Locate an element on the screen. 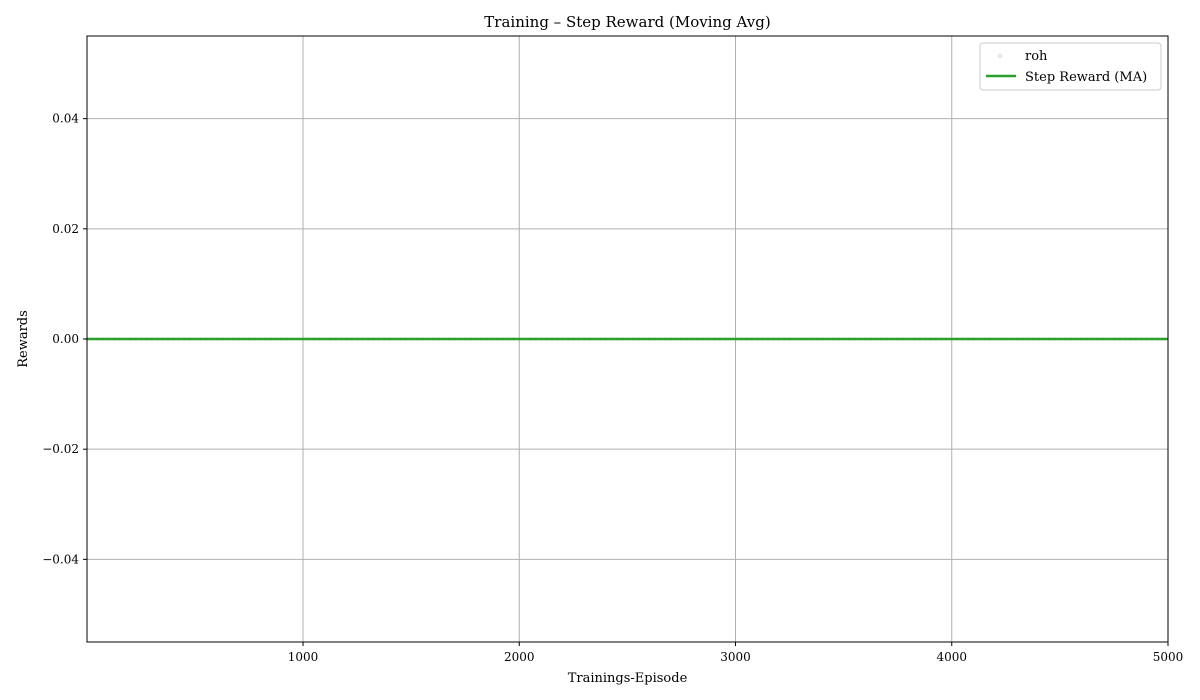 The width and height of the screenshot is (1200, 700). y-axis-ticks: −0.04 −0.02 0.00 0.02 0.04 is located at coordinates (64, 339).